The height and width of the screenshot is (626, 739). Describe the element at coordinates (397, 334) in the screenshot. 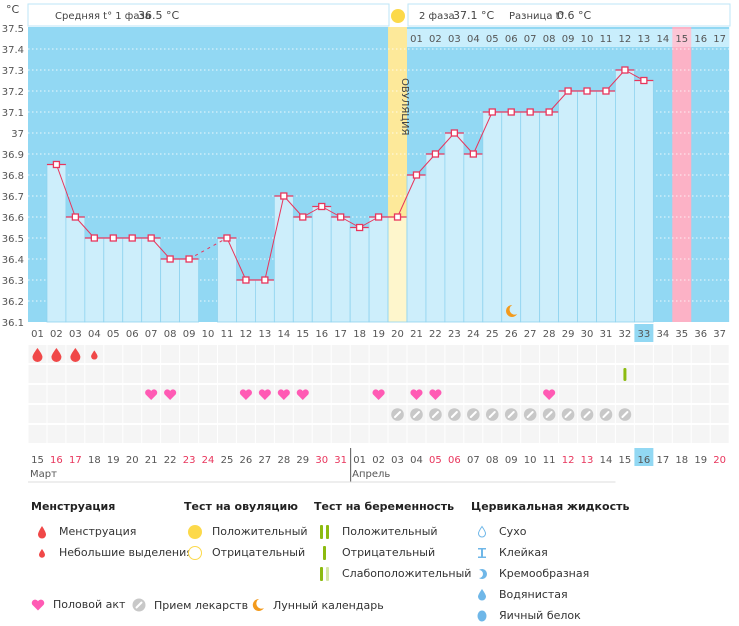

I see `cycle-day-label: 20` at that location.